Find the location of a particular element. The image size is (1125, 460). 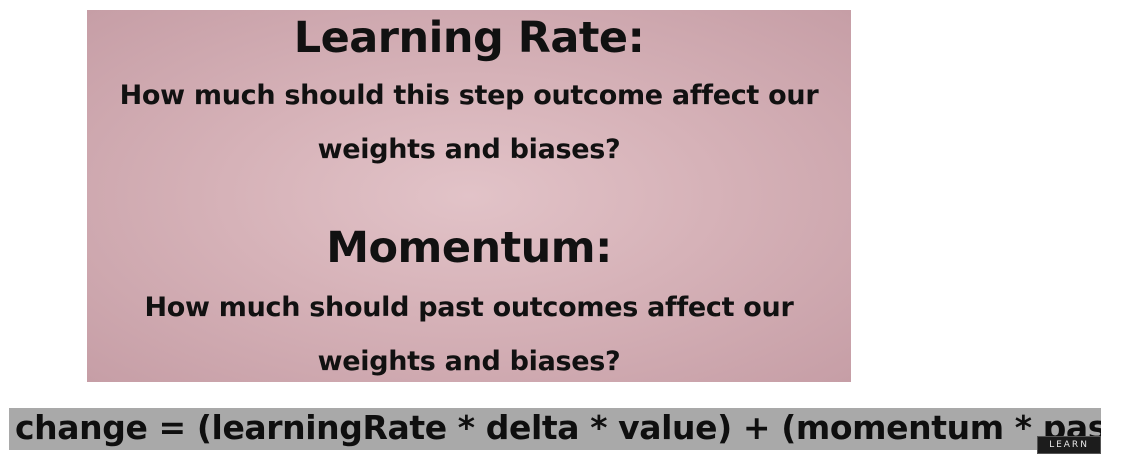

learning-rate-heading: Learning Rate: is located at coordinates (469, 38).